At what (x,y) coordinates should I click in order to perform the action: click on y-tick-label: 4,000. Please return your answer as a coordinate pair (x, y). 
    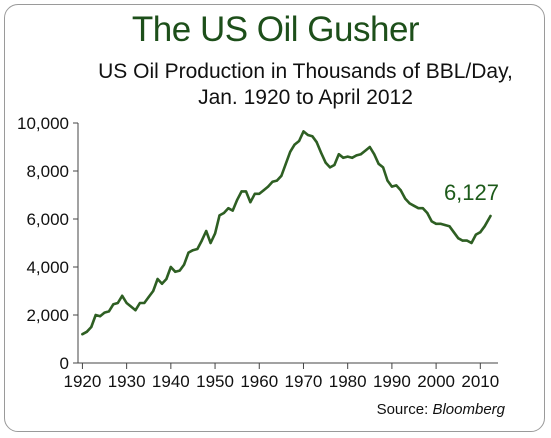
    Looking at the image, I should click on (47, 267).